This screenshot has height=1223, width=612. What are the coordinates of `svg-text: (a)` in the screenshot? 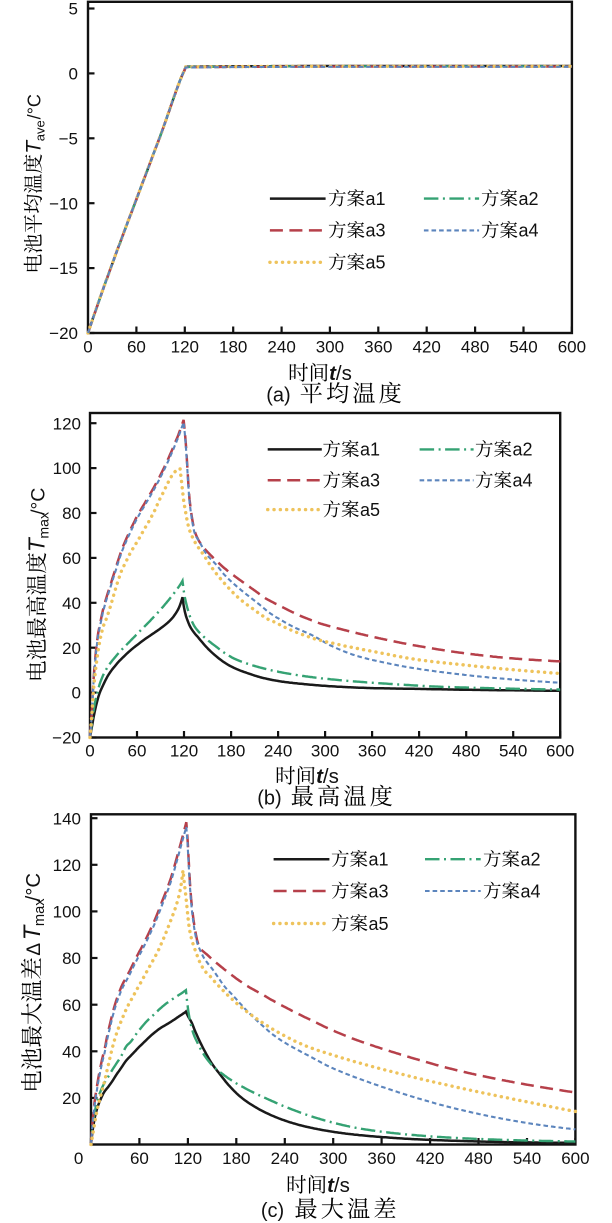 It's located at (278, 396).